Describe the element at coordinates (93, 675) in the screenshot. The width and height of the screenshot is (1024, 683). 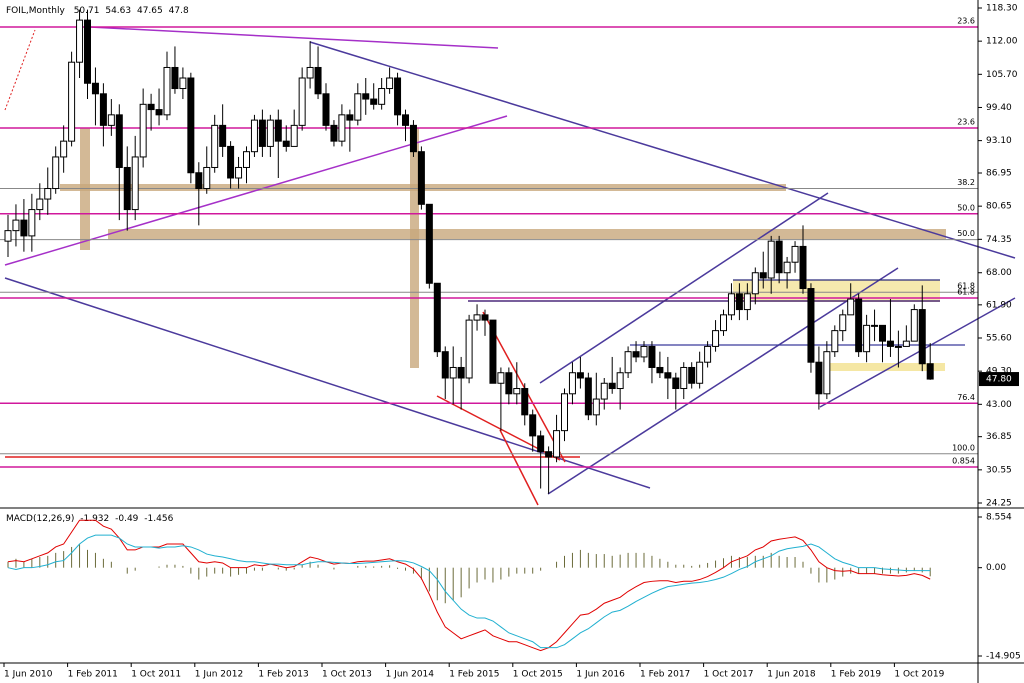
I see `x-tick-label: 1 Feb 2011` at that location.